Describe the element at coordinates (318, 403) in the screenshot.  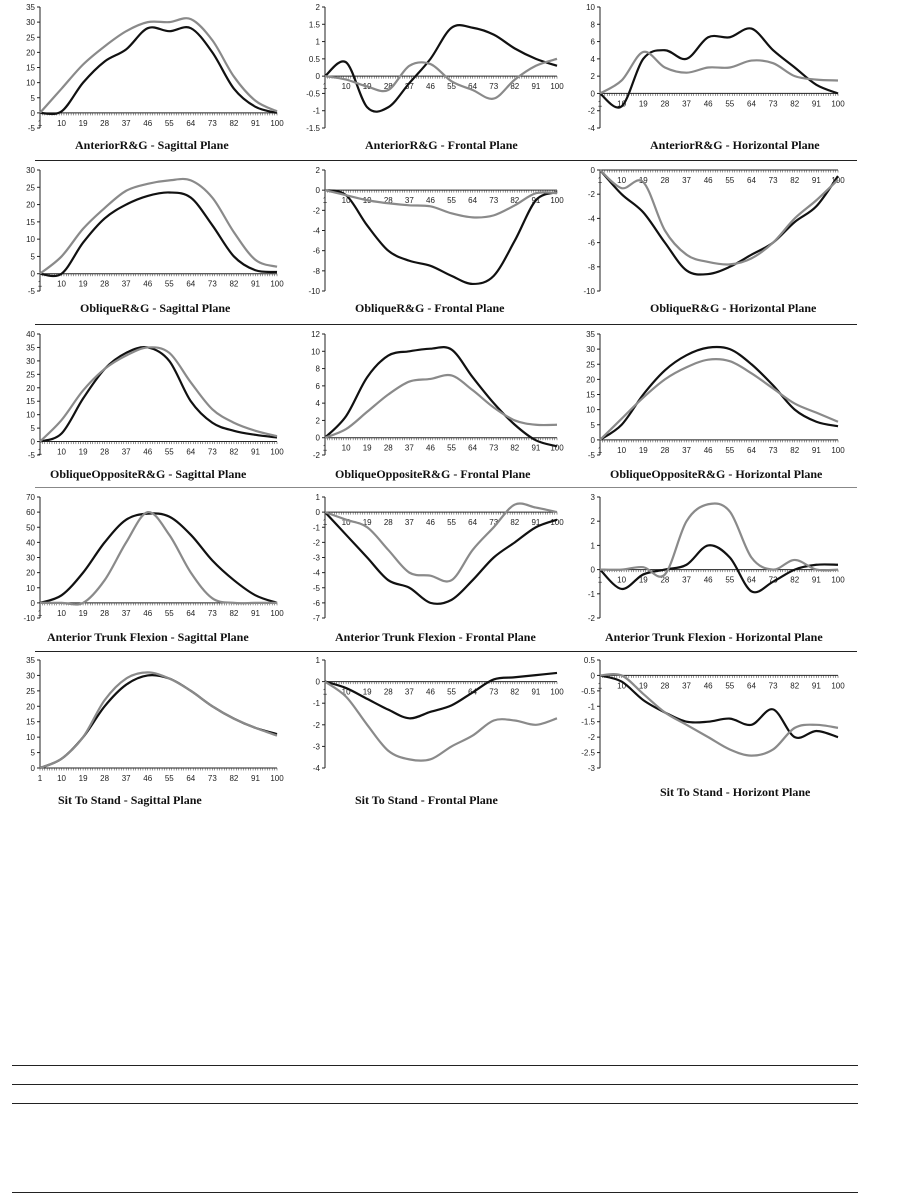
I see `y-tick-label: 4` at that location.